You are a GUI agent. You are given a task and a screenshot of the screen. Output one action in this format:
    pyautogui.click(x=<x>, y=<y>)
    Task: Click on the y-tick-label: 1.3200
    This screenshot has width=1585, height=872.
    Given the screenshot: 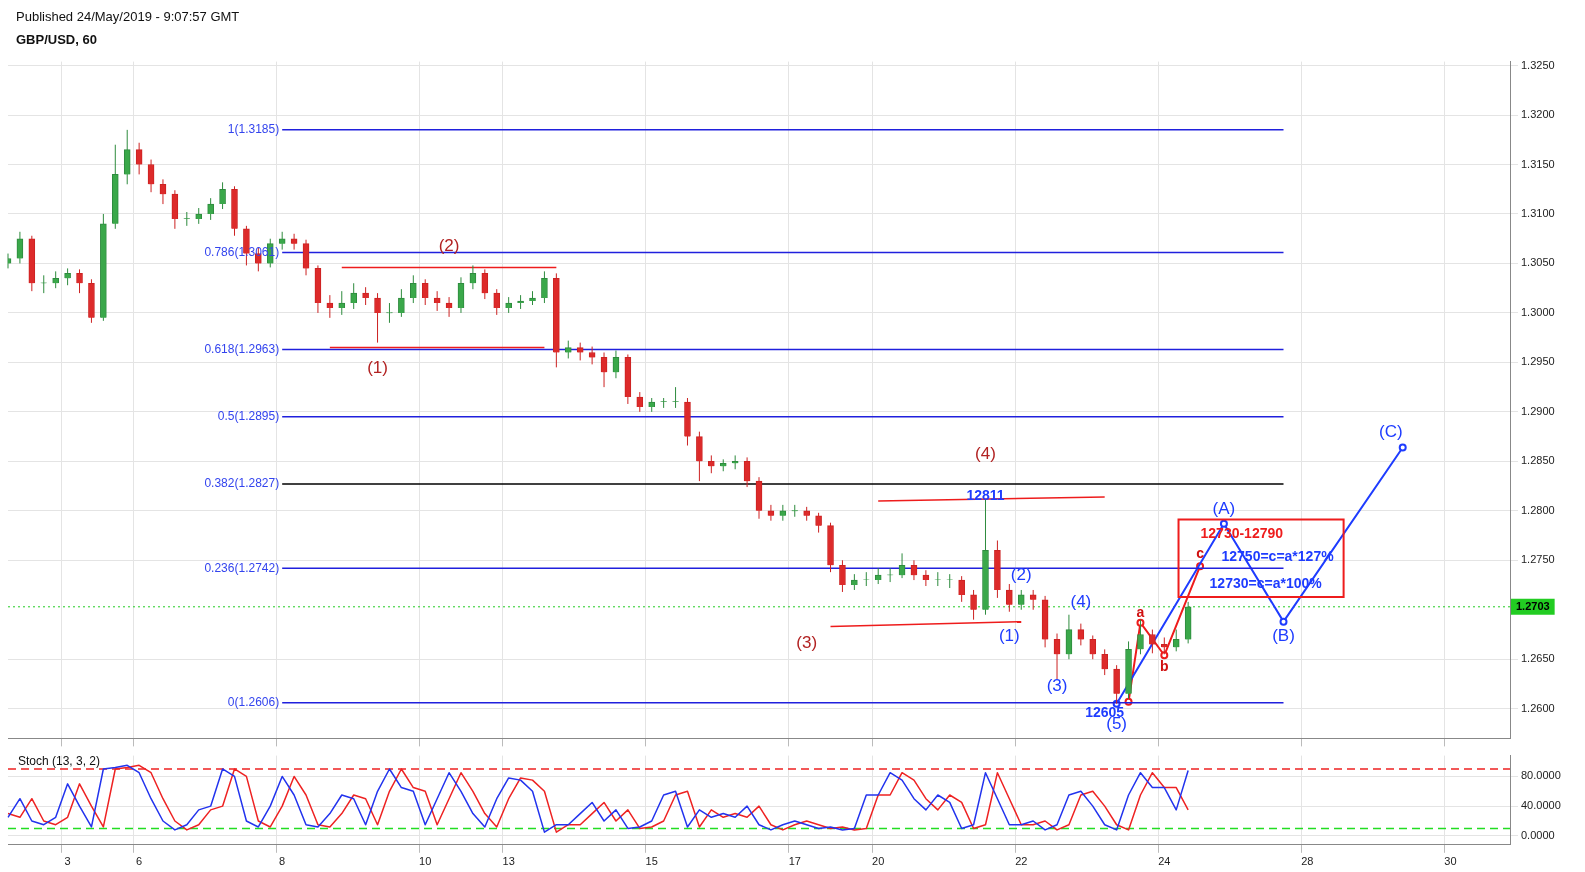 What is the action you would take?
    pyautogui.click(x=1538, y=114)
    